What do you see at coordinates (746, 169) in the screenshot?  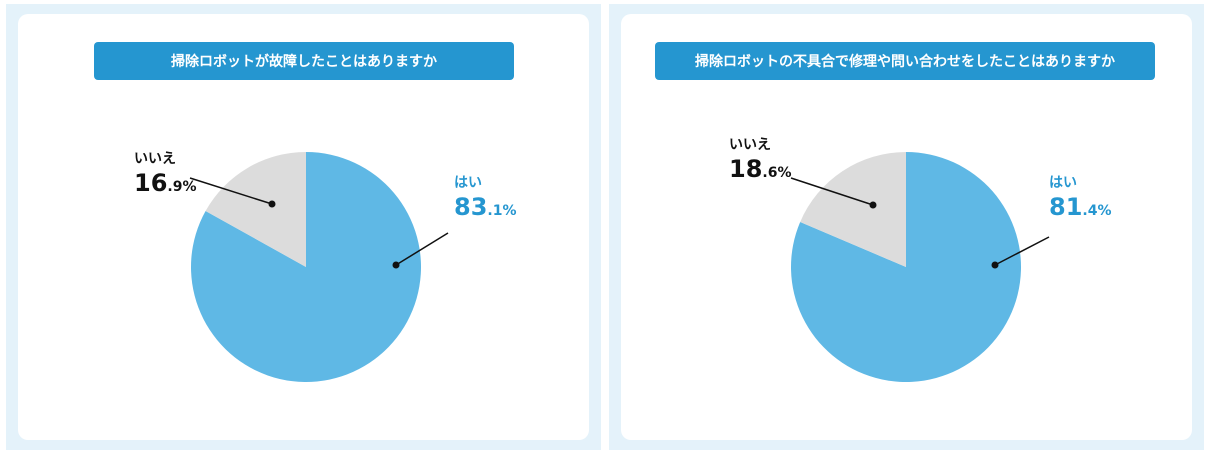 I see `no-value-int-2: 18` at bounding box center [746, 169].